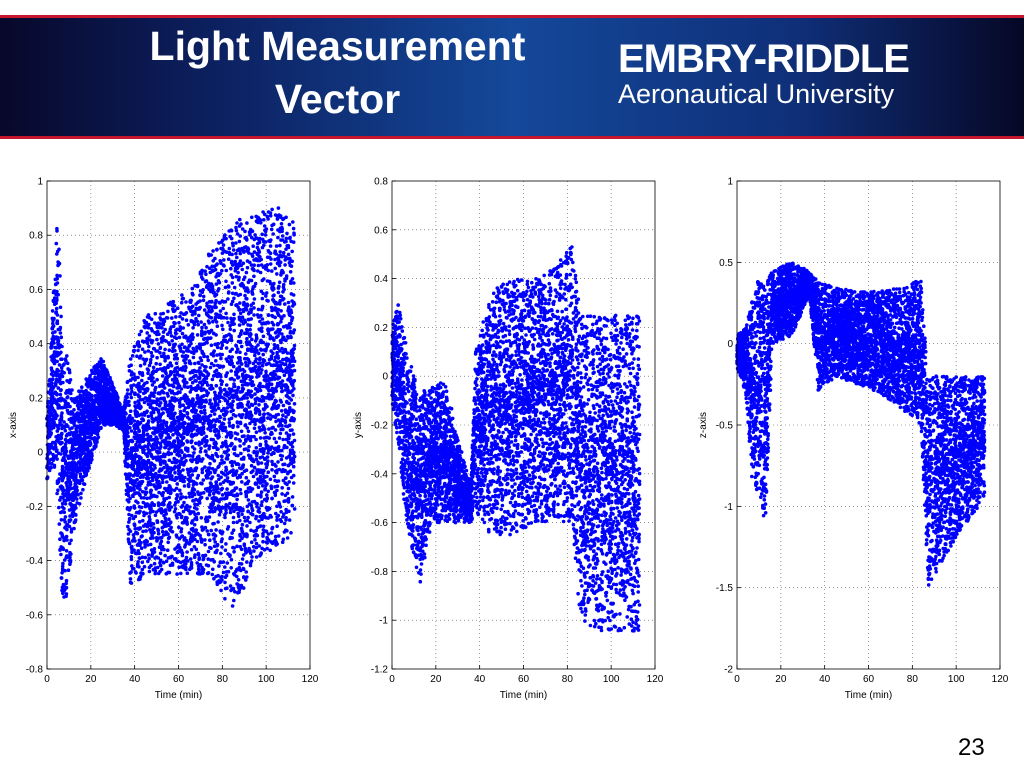 The height and width of the screenshot is (768, 1024). I want to click on header-bottom-rule, so click(512, 137).